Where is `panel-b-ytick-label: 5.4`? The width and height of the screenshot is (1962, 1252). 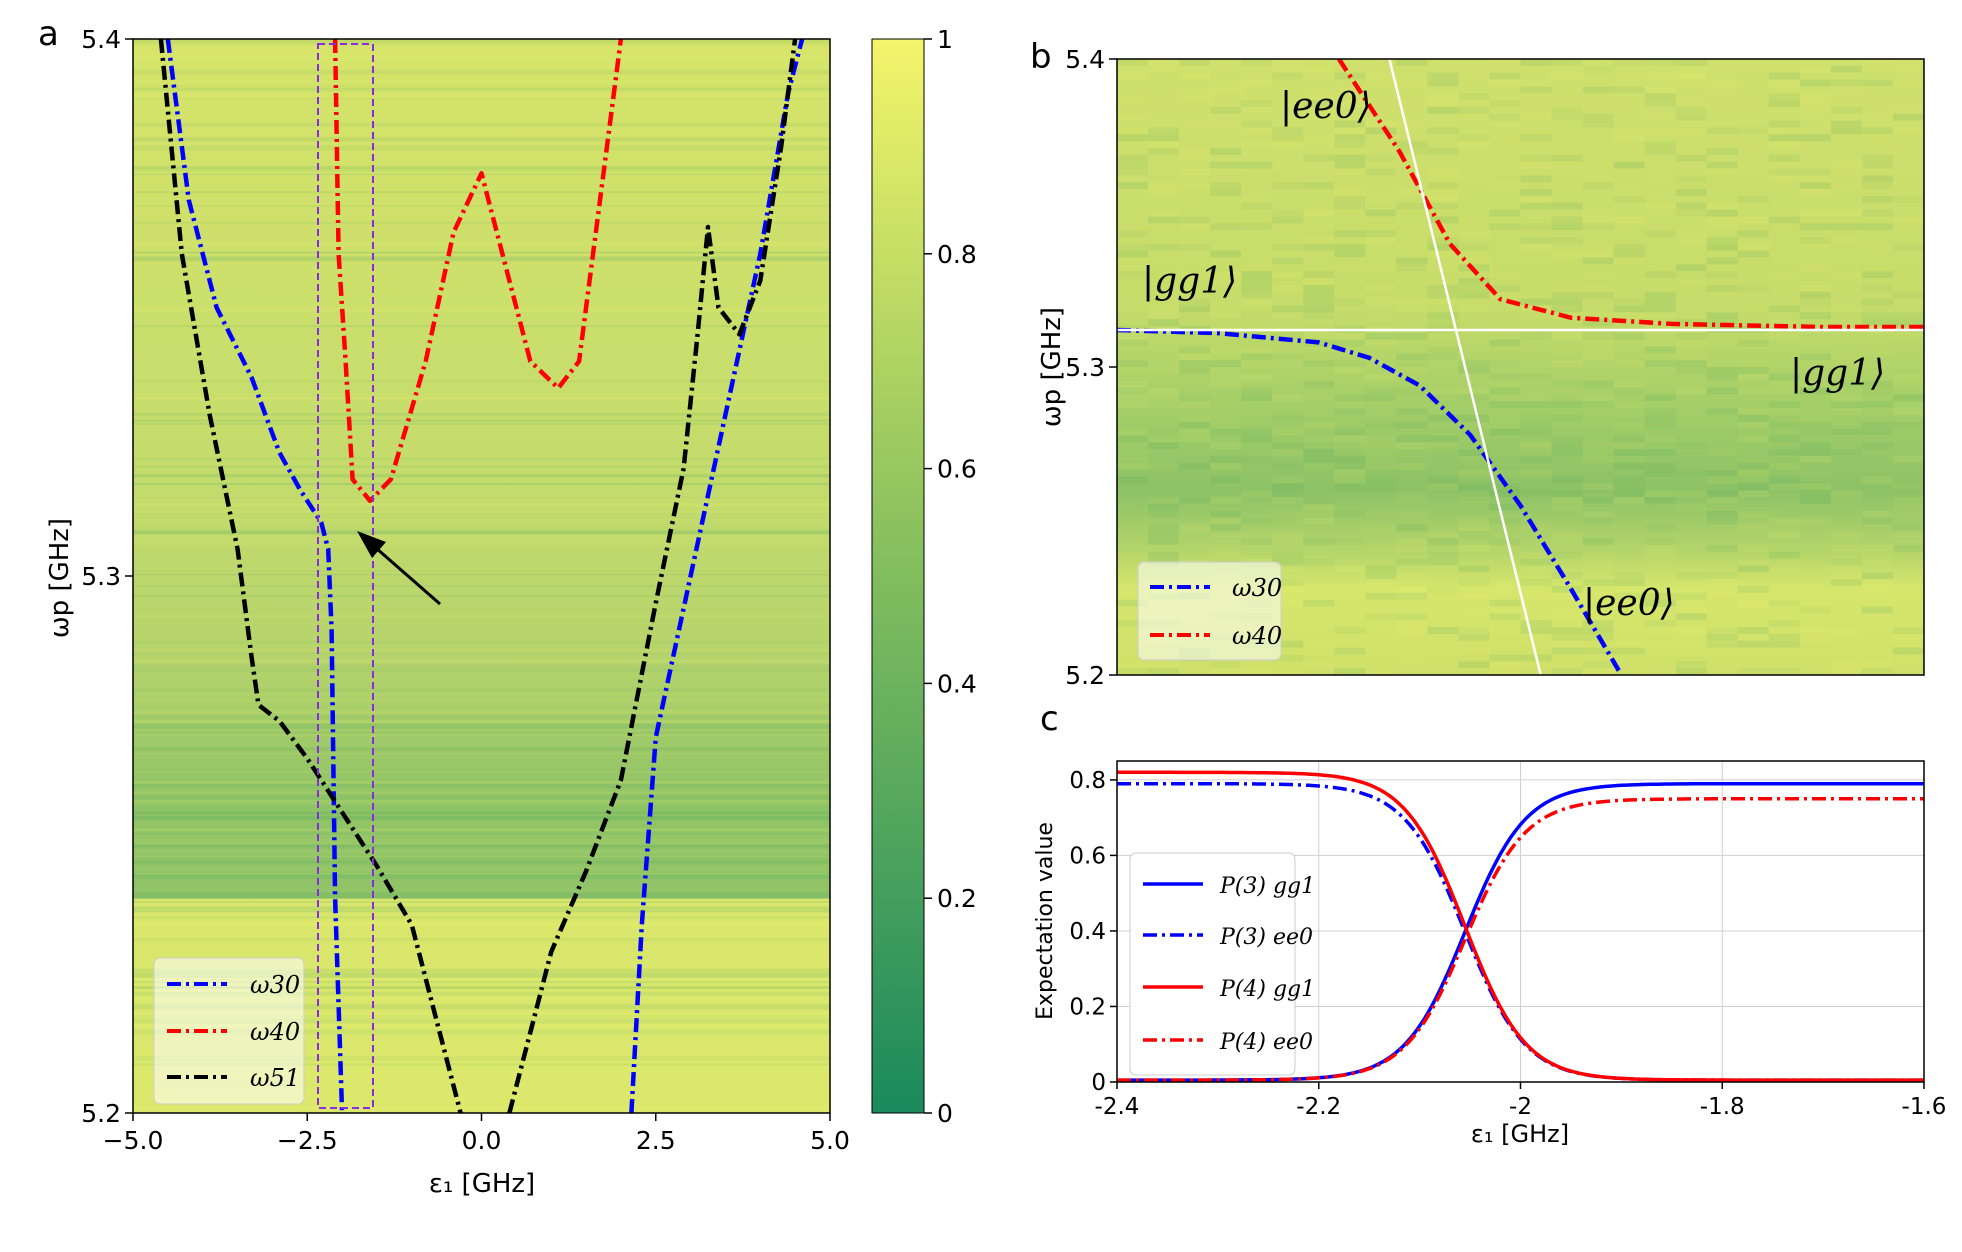 panel-b-ytick-label: 5.4 is located at coordinates (1085, 59).